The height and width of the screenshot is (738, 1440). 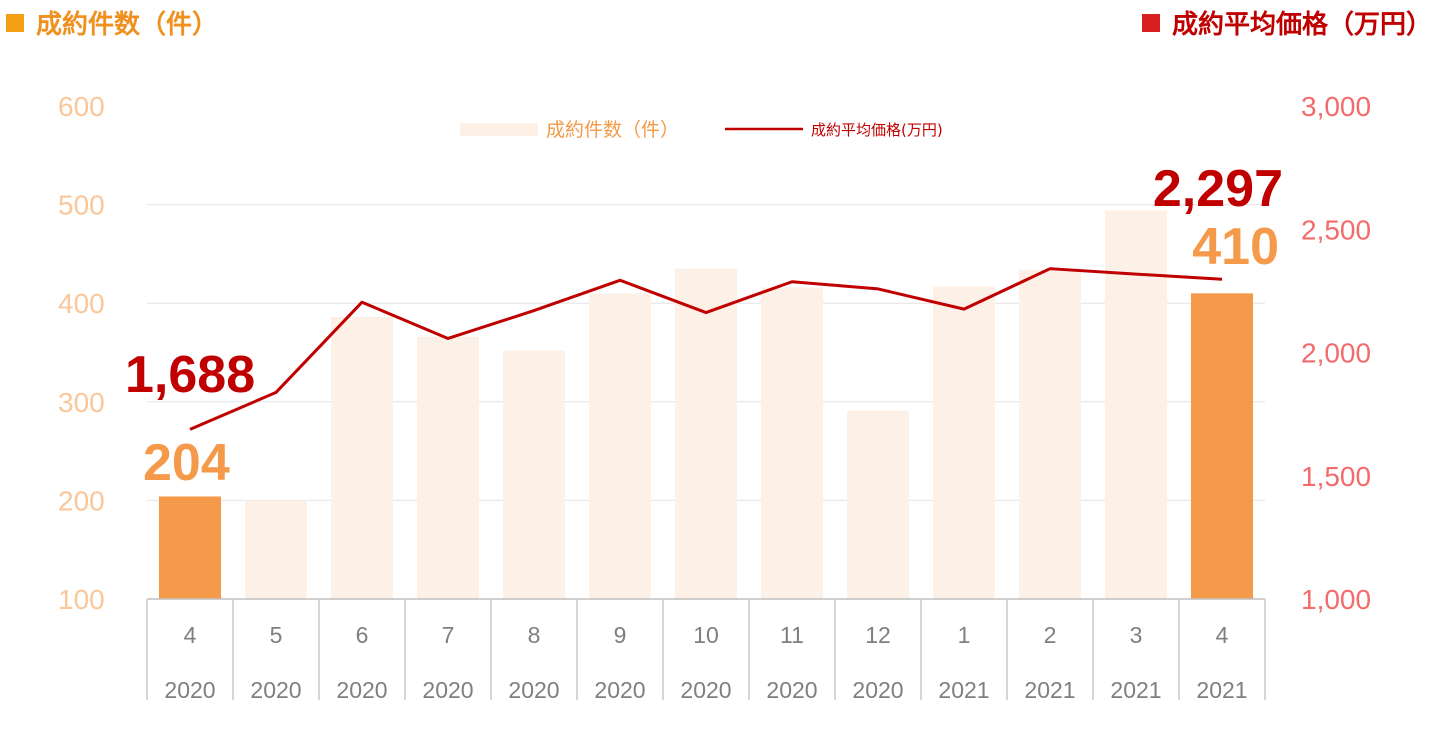 I want to click on data-label-price-start: 1,688, so click(x=190, y=375).